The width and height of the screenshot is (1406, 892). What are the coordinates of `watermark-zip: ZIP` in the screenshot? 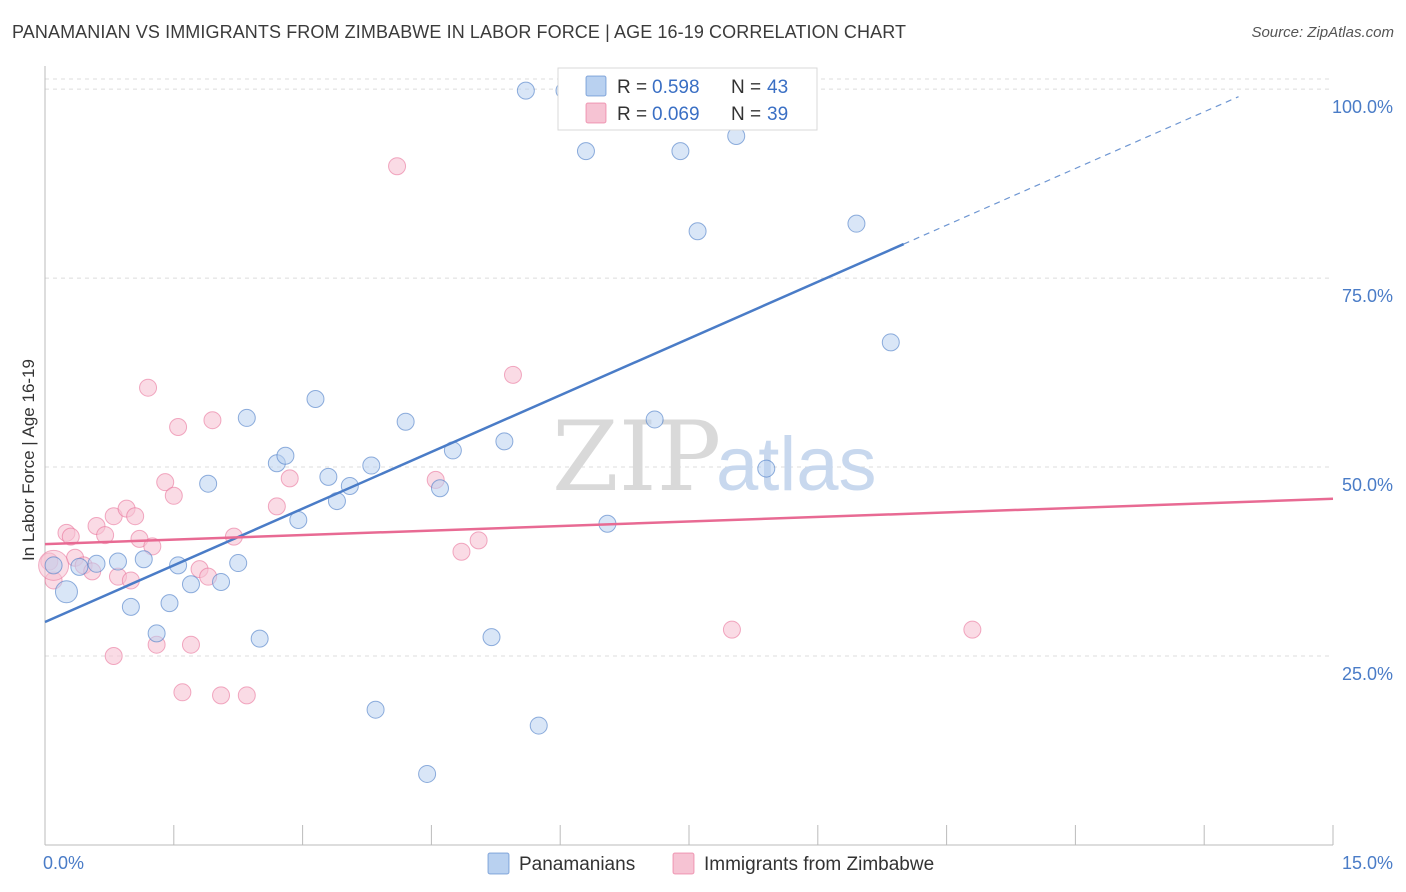 It's located at (636, 457).